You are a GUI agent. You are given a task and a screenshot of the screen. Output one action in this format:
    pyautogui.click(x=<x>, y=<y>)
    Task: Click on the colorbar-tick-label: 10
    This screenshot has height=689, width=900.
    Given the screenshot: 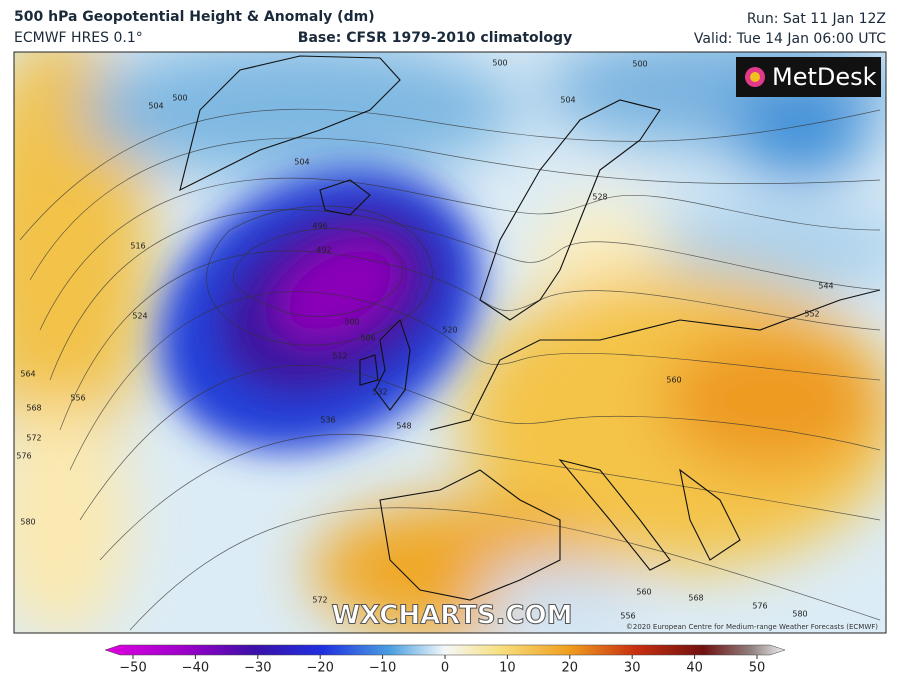 What is the action you would take?
    pyautogui.click(x=507, y=668)
    